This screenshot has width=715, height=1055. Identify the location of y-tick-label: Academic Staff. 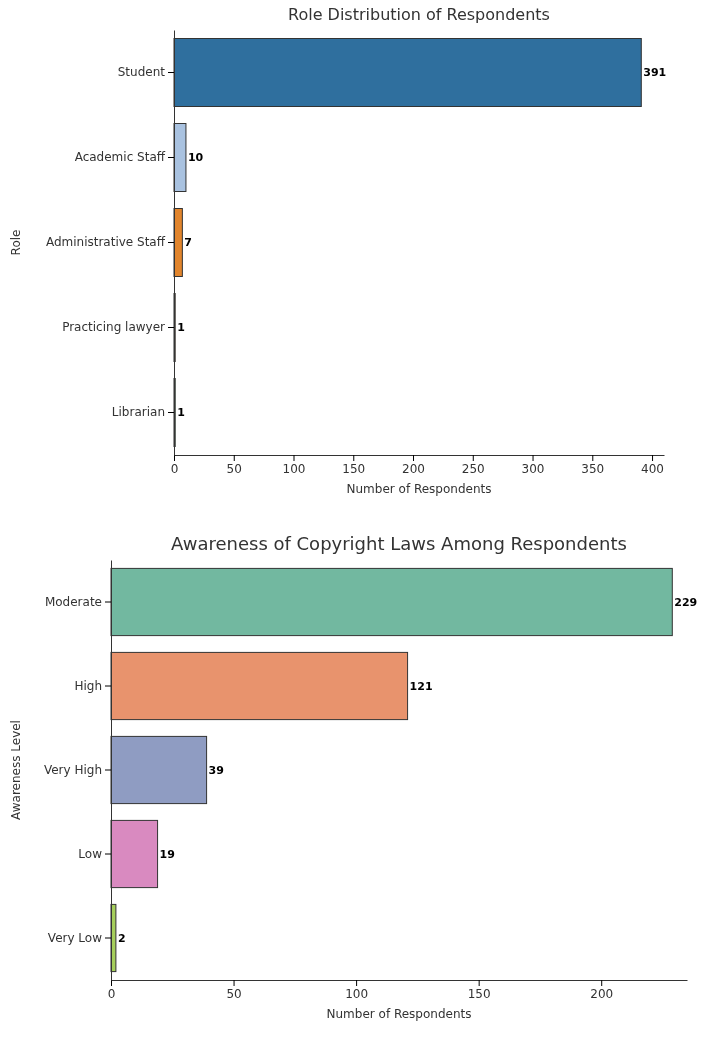
(120, 157).